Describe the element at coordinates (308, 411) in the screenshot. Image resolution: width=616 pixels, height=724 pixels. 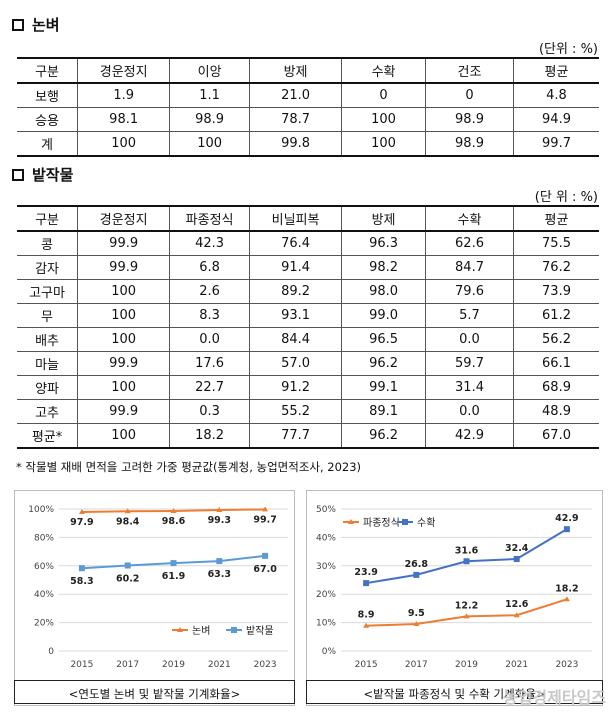
I see `table-row: 고추 99.9 0.3 55.2 89.1 0.0 48.9` at that location.